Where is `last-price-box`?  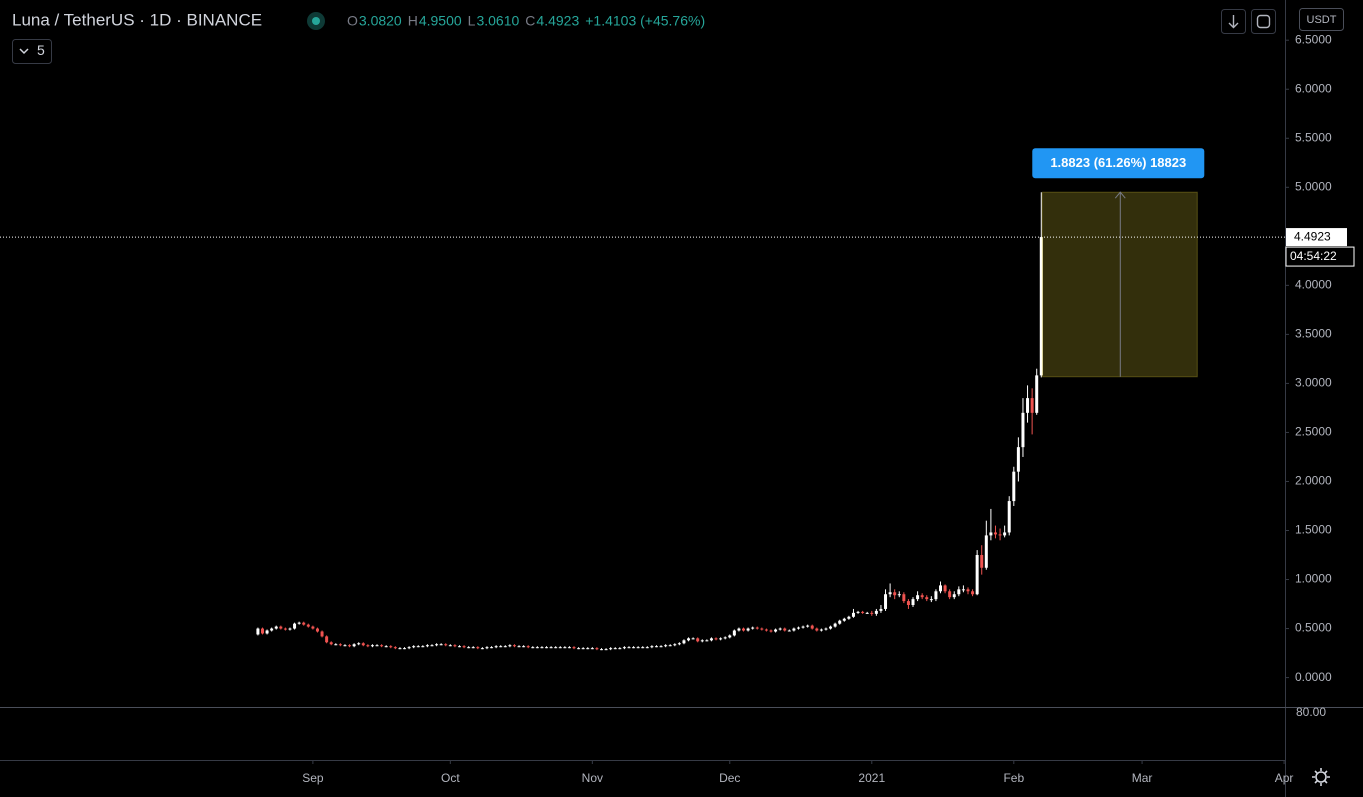
last-price-box is located at coordinates (1316, 237).